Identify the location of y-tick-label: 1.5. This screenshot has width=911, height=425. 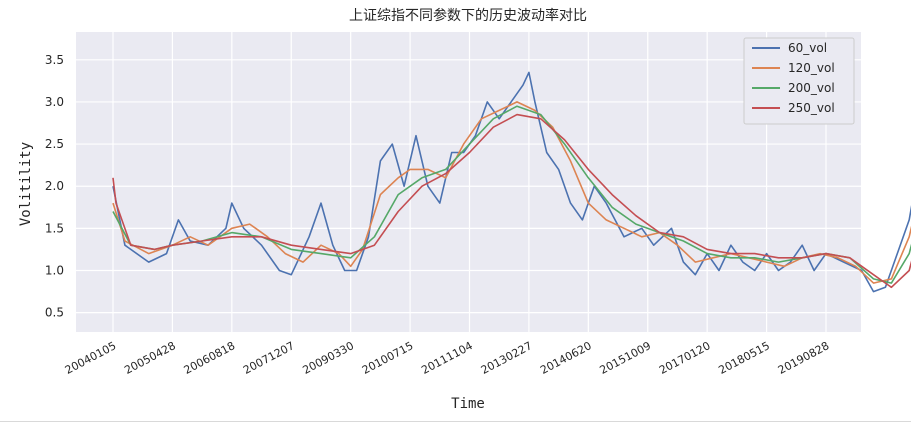
(54, 228).